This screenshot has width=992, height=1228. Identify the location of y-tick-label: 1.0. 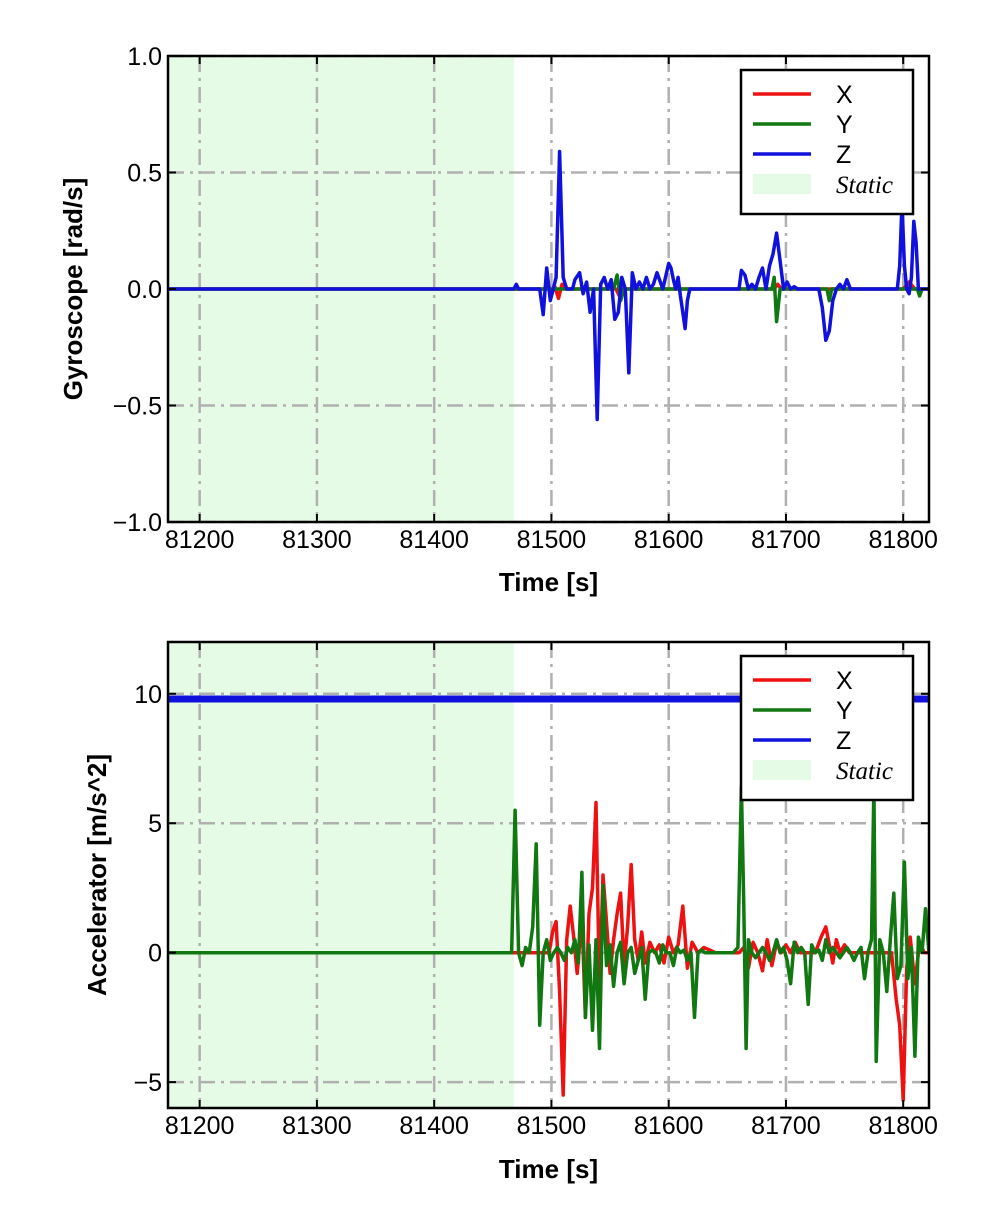
(144, 57).